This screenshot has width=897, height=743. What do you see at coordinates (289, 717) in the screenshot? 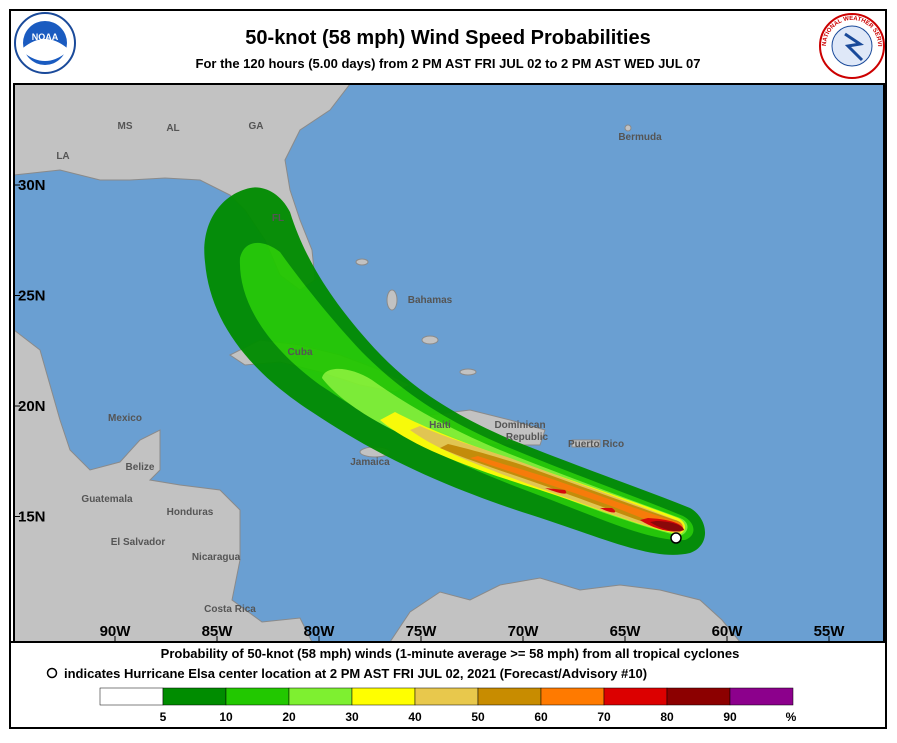
I see `legend-label: 20` at bounding box center [289, 717].